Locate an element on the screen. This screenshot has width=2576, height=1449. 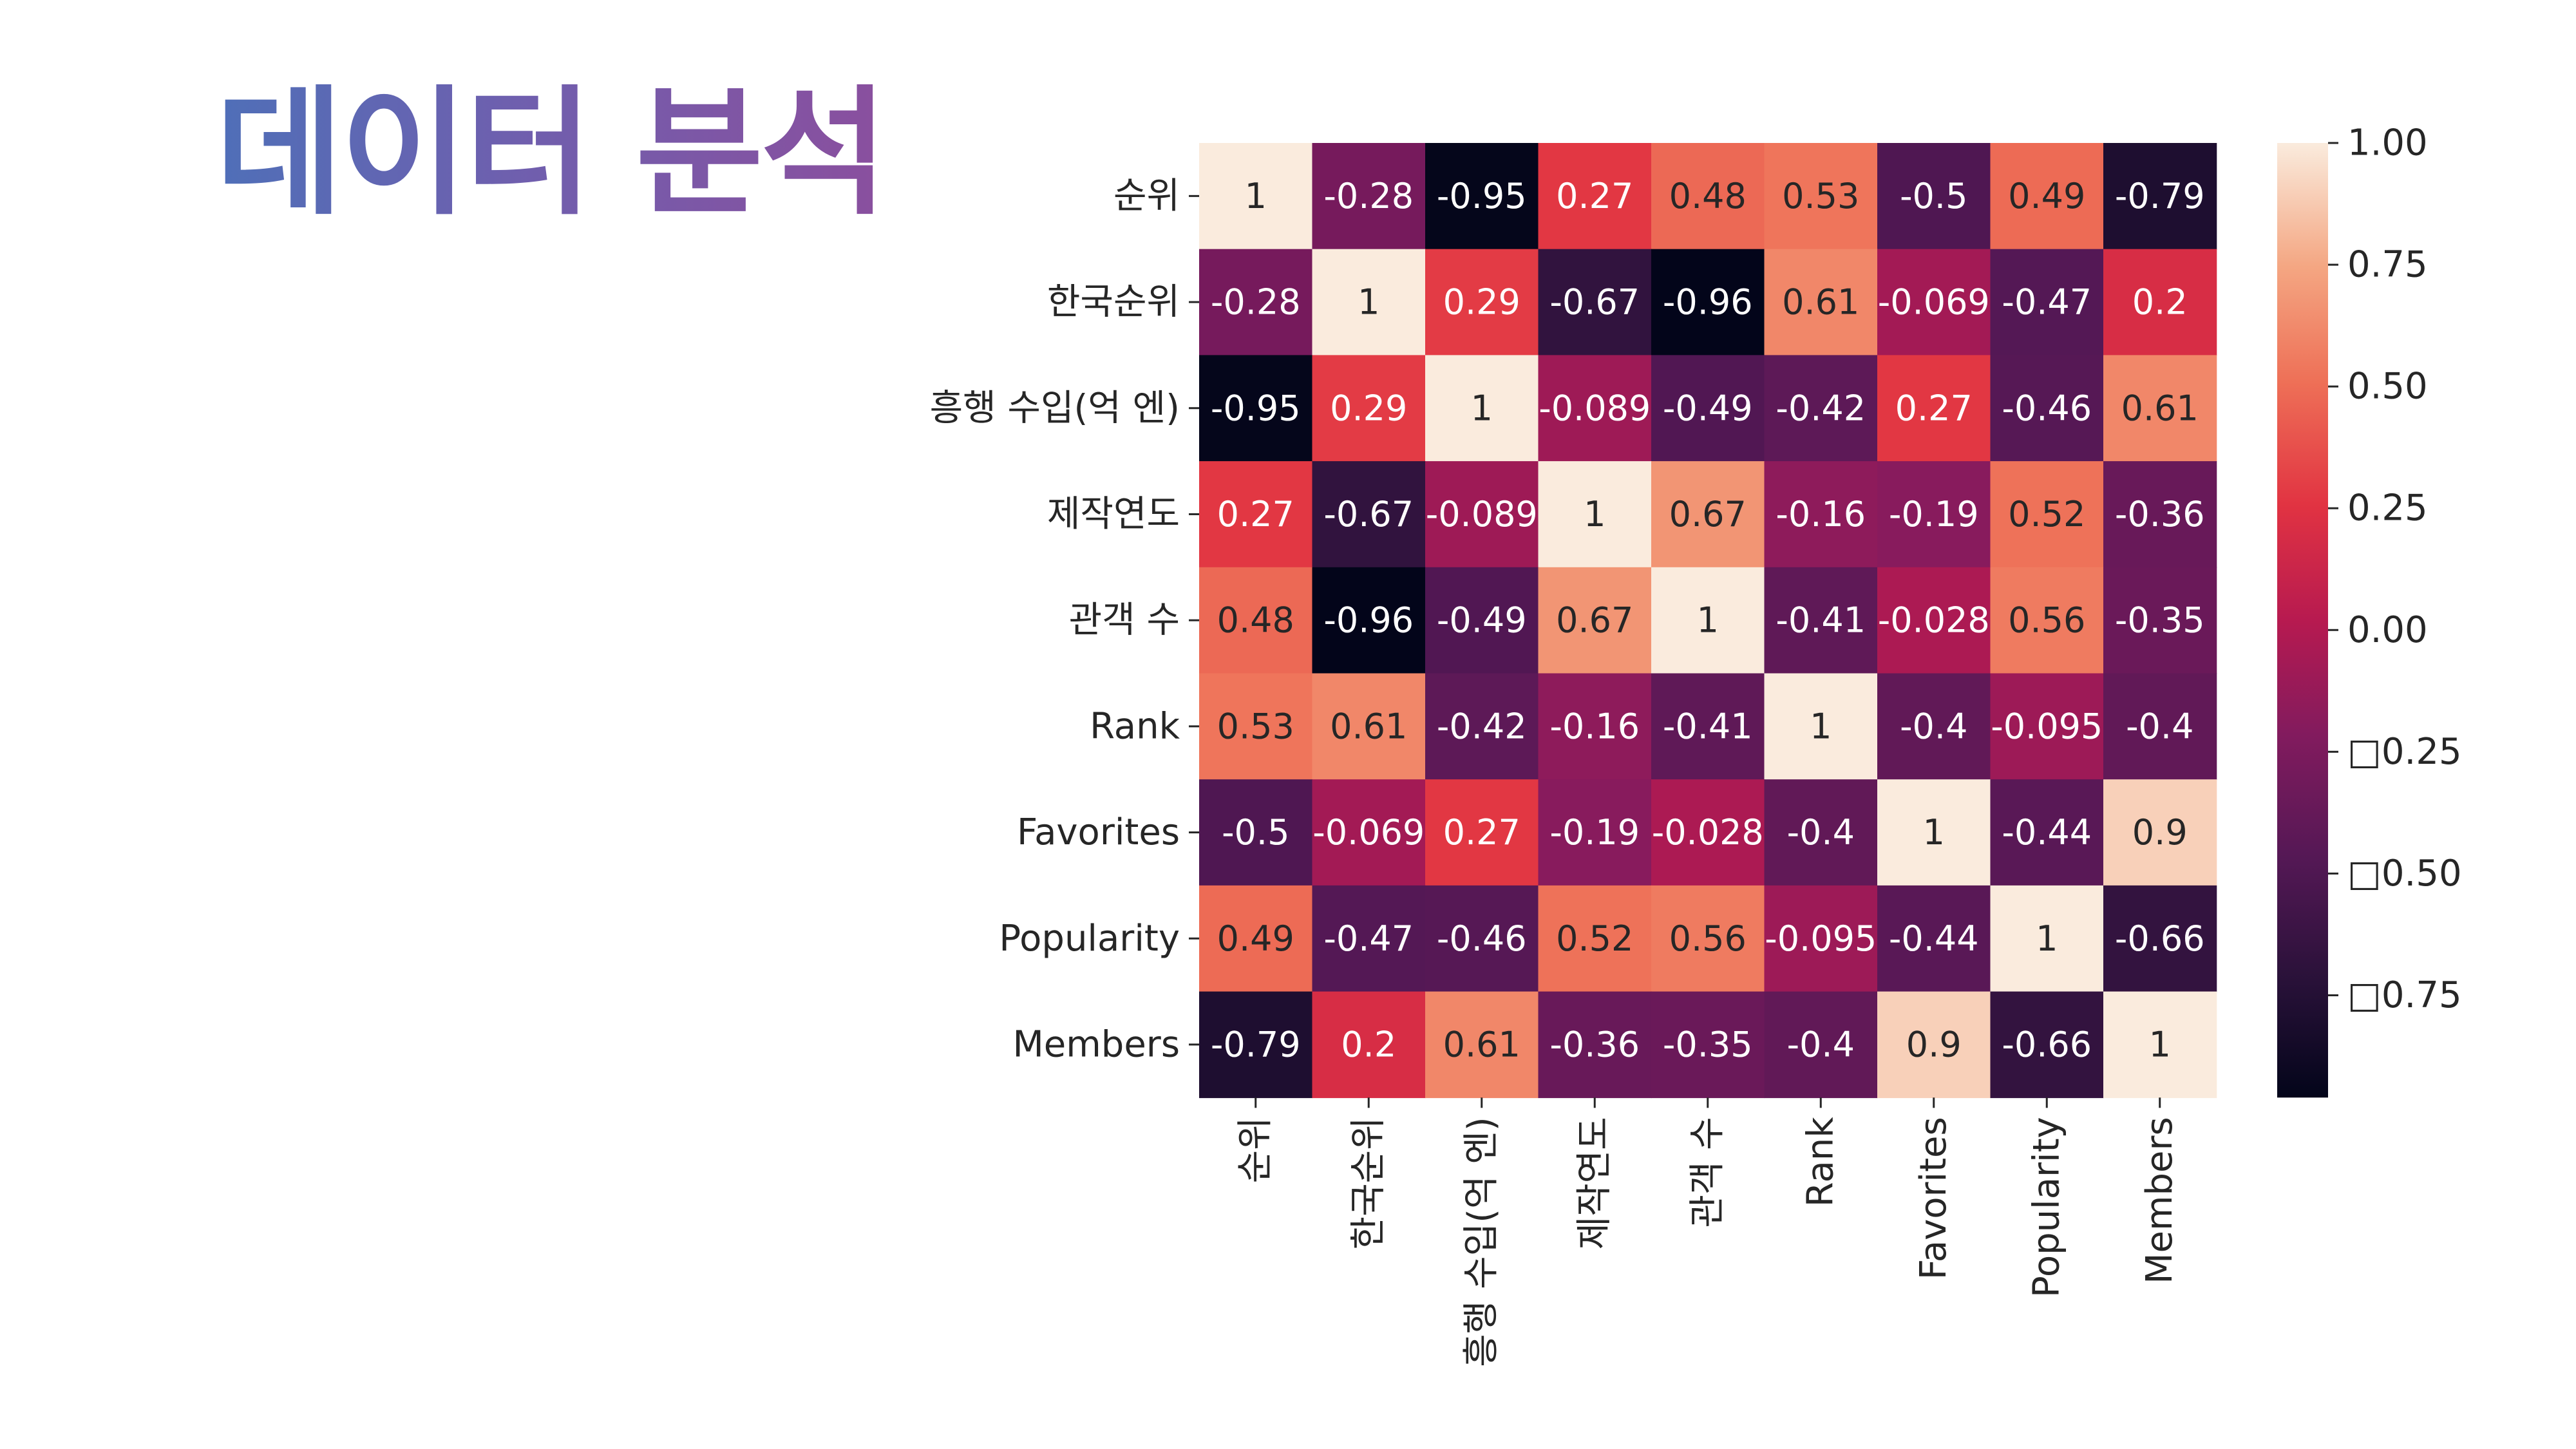
cell-annotation: -0.41 is located at coordinates (1821, 620).